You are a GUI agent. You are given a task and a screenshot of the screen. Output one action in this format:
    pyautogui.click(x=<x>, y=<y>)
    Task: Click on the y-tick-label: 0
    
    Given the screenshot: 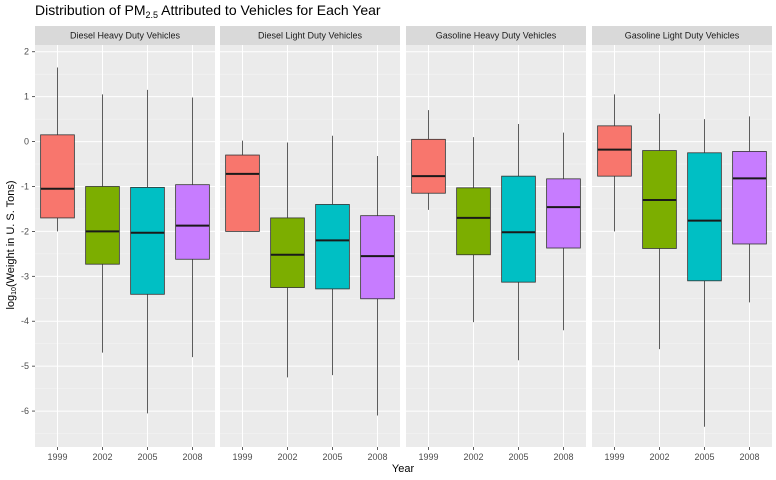 What is the action you would take?
    pyautogui.click(x=26, y=142)
    